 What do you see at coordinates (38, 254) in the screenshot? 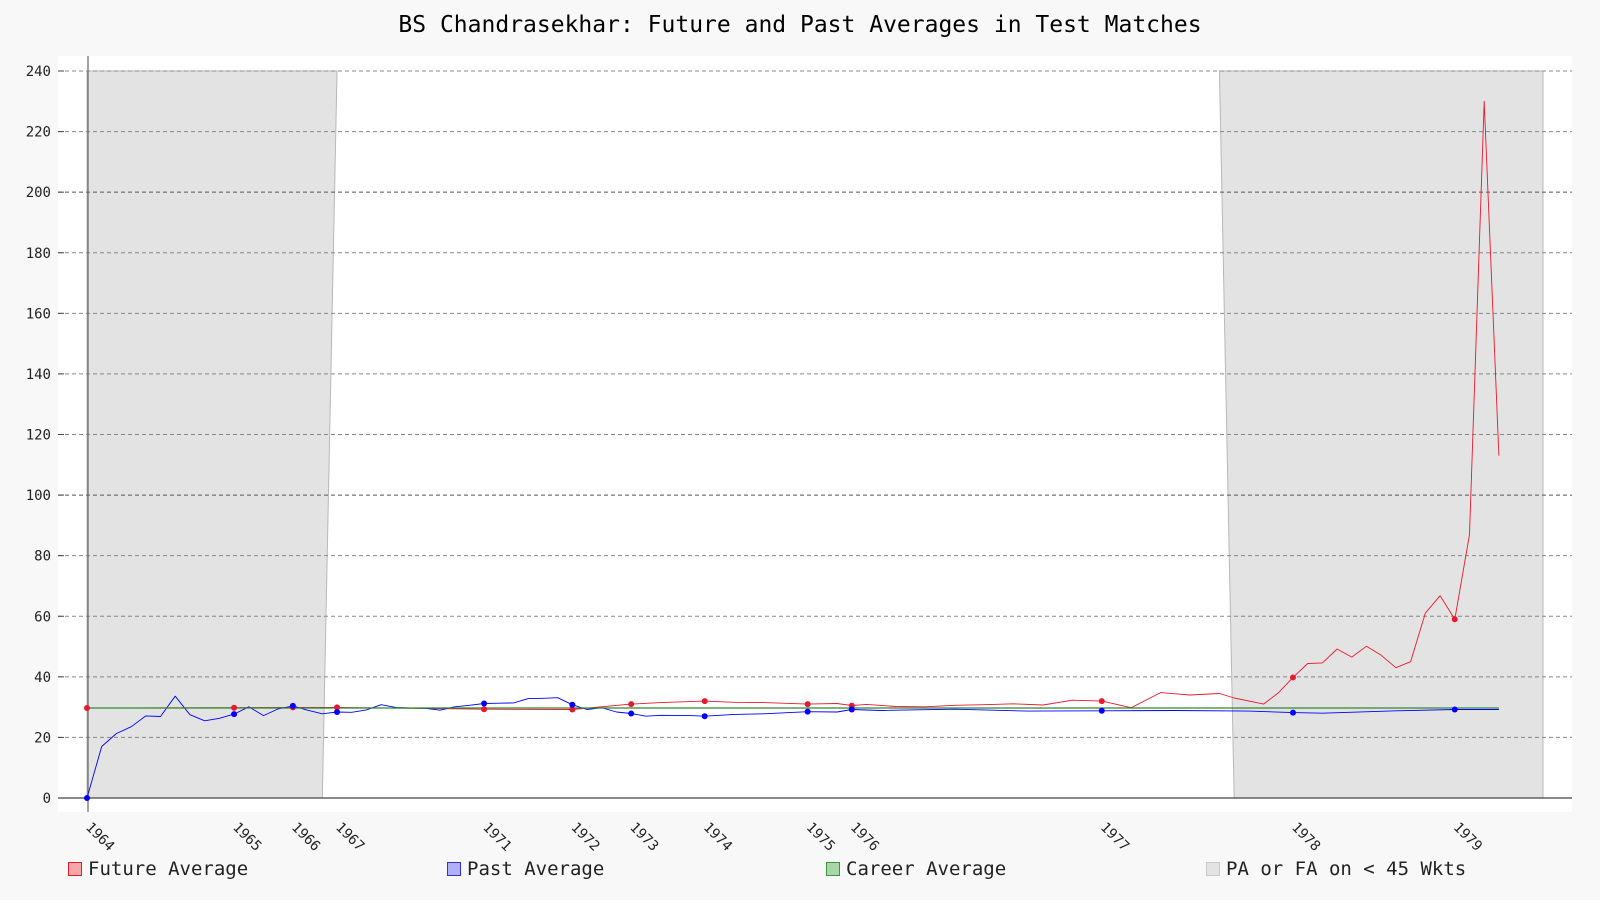
I see `y-tick-label: 180` at bounding box center [38, 254].